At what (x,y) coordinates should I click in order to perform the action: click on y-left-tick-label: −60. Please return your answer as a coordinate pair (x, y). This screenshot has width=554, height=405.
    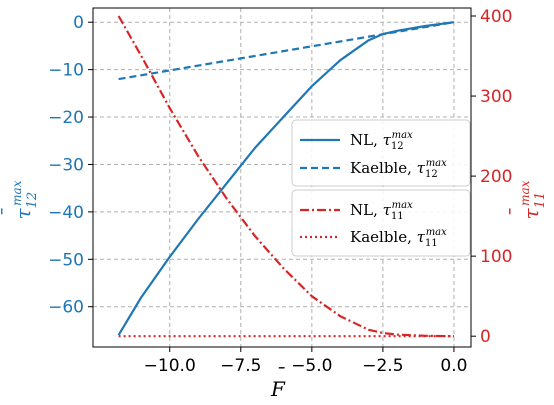
    Looking at the image, I should click on (66, 308).